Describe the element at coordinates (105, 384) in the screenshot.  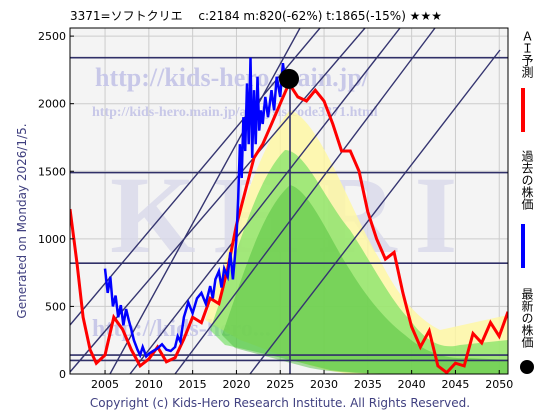
I see `x-tick-label: 2005` at that location.